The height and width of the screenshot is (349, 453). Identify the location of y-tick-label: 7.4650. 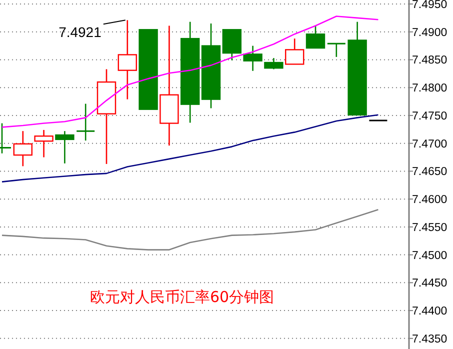
(430, 172).